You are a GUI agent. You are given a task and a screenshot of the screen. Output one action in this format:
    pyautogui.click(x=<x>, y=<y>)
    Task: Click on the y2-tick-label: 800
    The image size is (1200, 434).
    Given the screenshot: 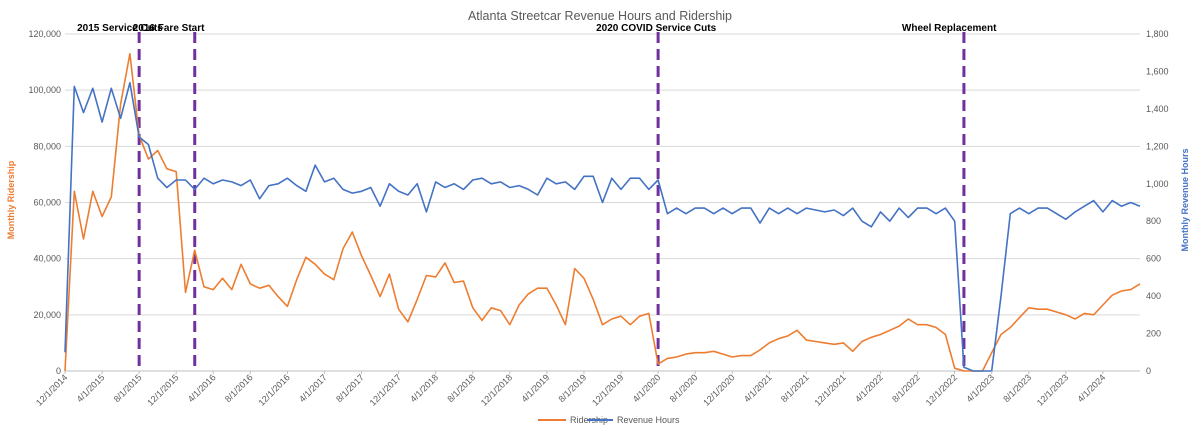 What is the action you would take?
    pyautogui.click(x=1153, y=221)
    